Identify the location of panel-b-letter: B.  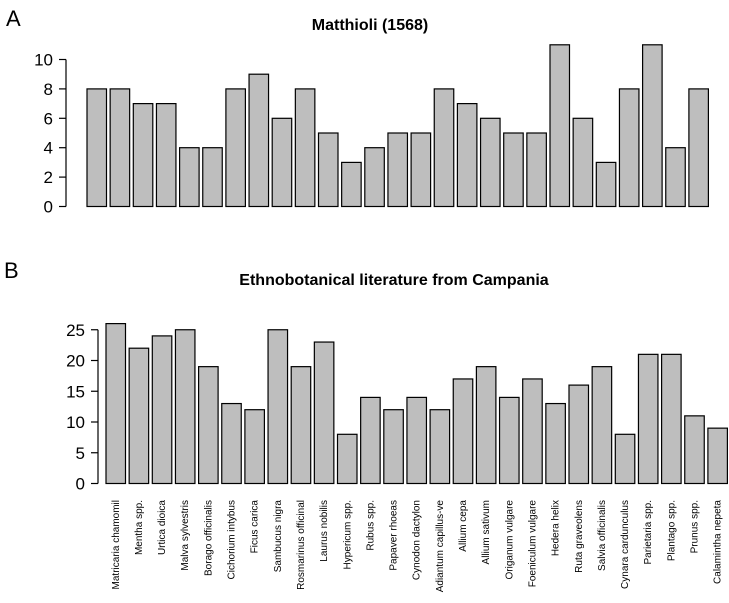
(11, 270).